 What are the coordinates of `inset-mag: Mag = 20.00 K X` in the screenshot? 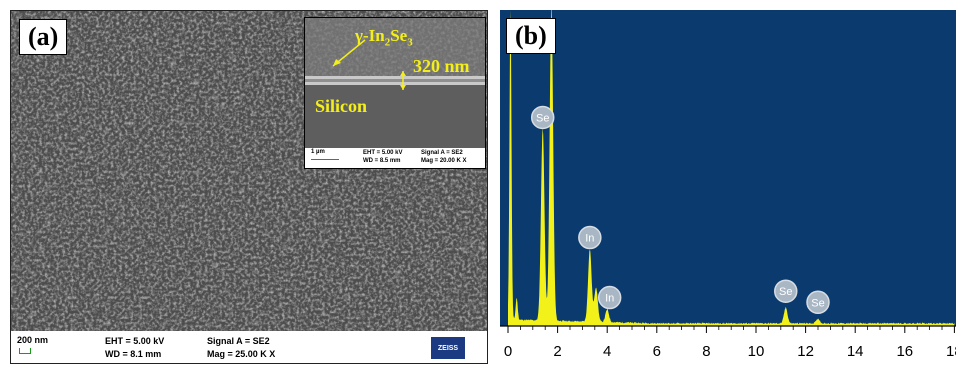 It's located at (444, 161).